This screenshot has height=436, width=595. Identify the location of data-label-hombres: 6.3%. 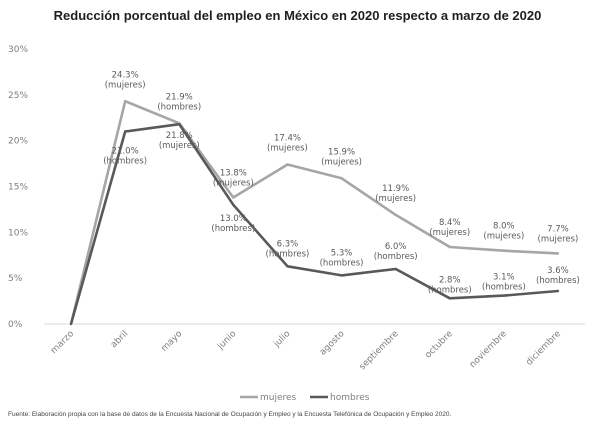
(288, 244).